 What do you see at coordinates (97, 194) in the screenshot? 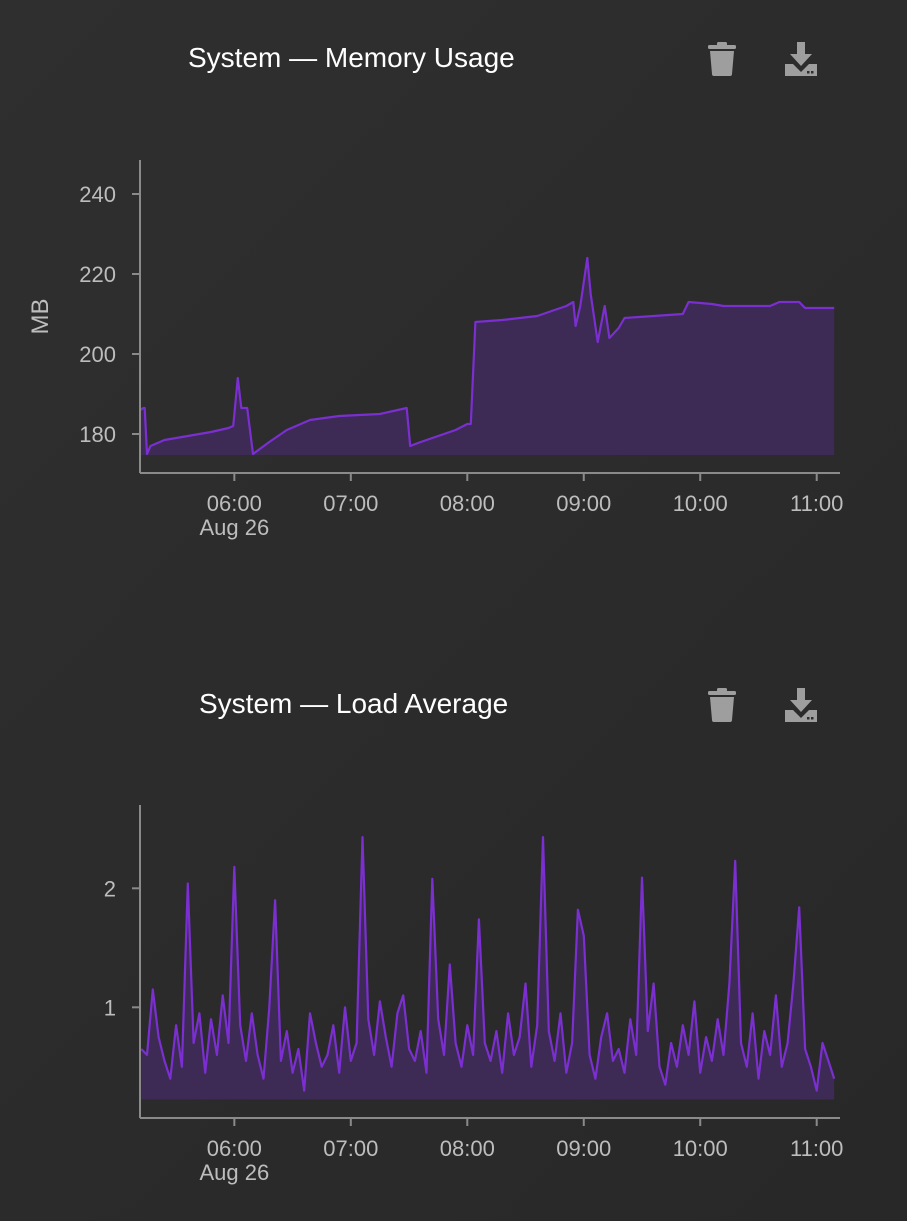
I see `y-tick-label: 240` at bounding box center [97, 194].